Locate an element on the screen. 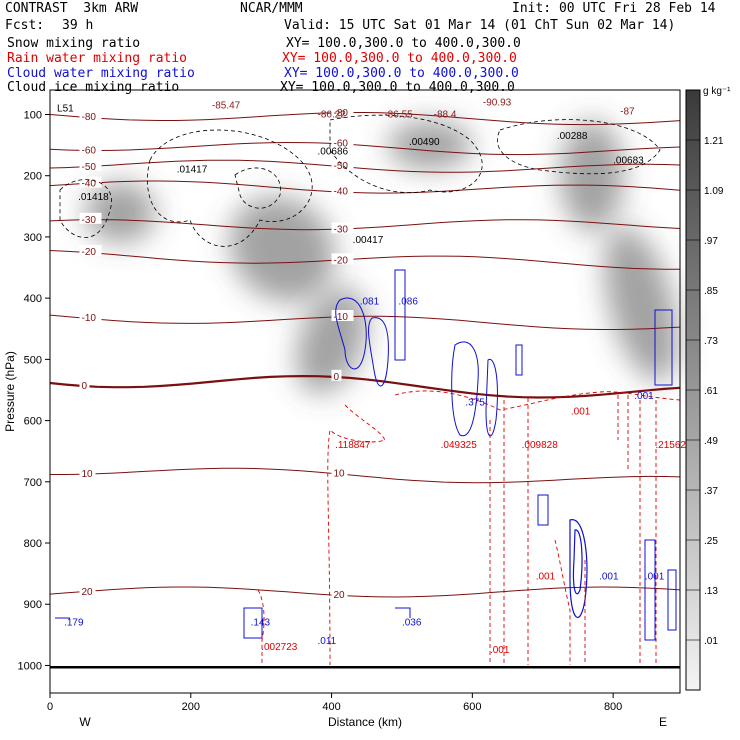  temperature-contour-label: -40 is located at coordinates (89, 184).